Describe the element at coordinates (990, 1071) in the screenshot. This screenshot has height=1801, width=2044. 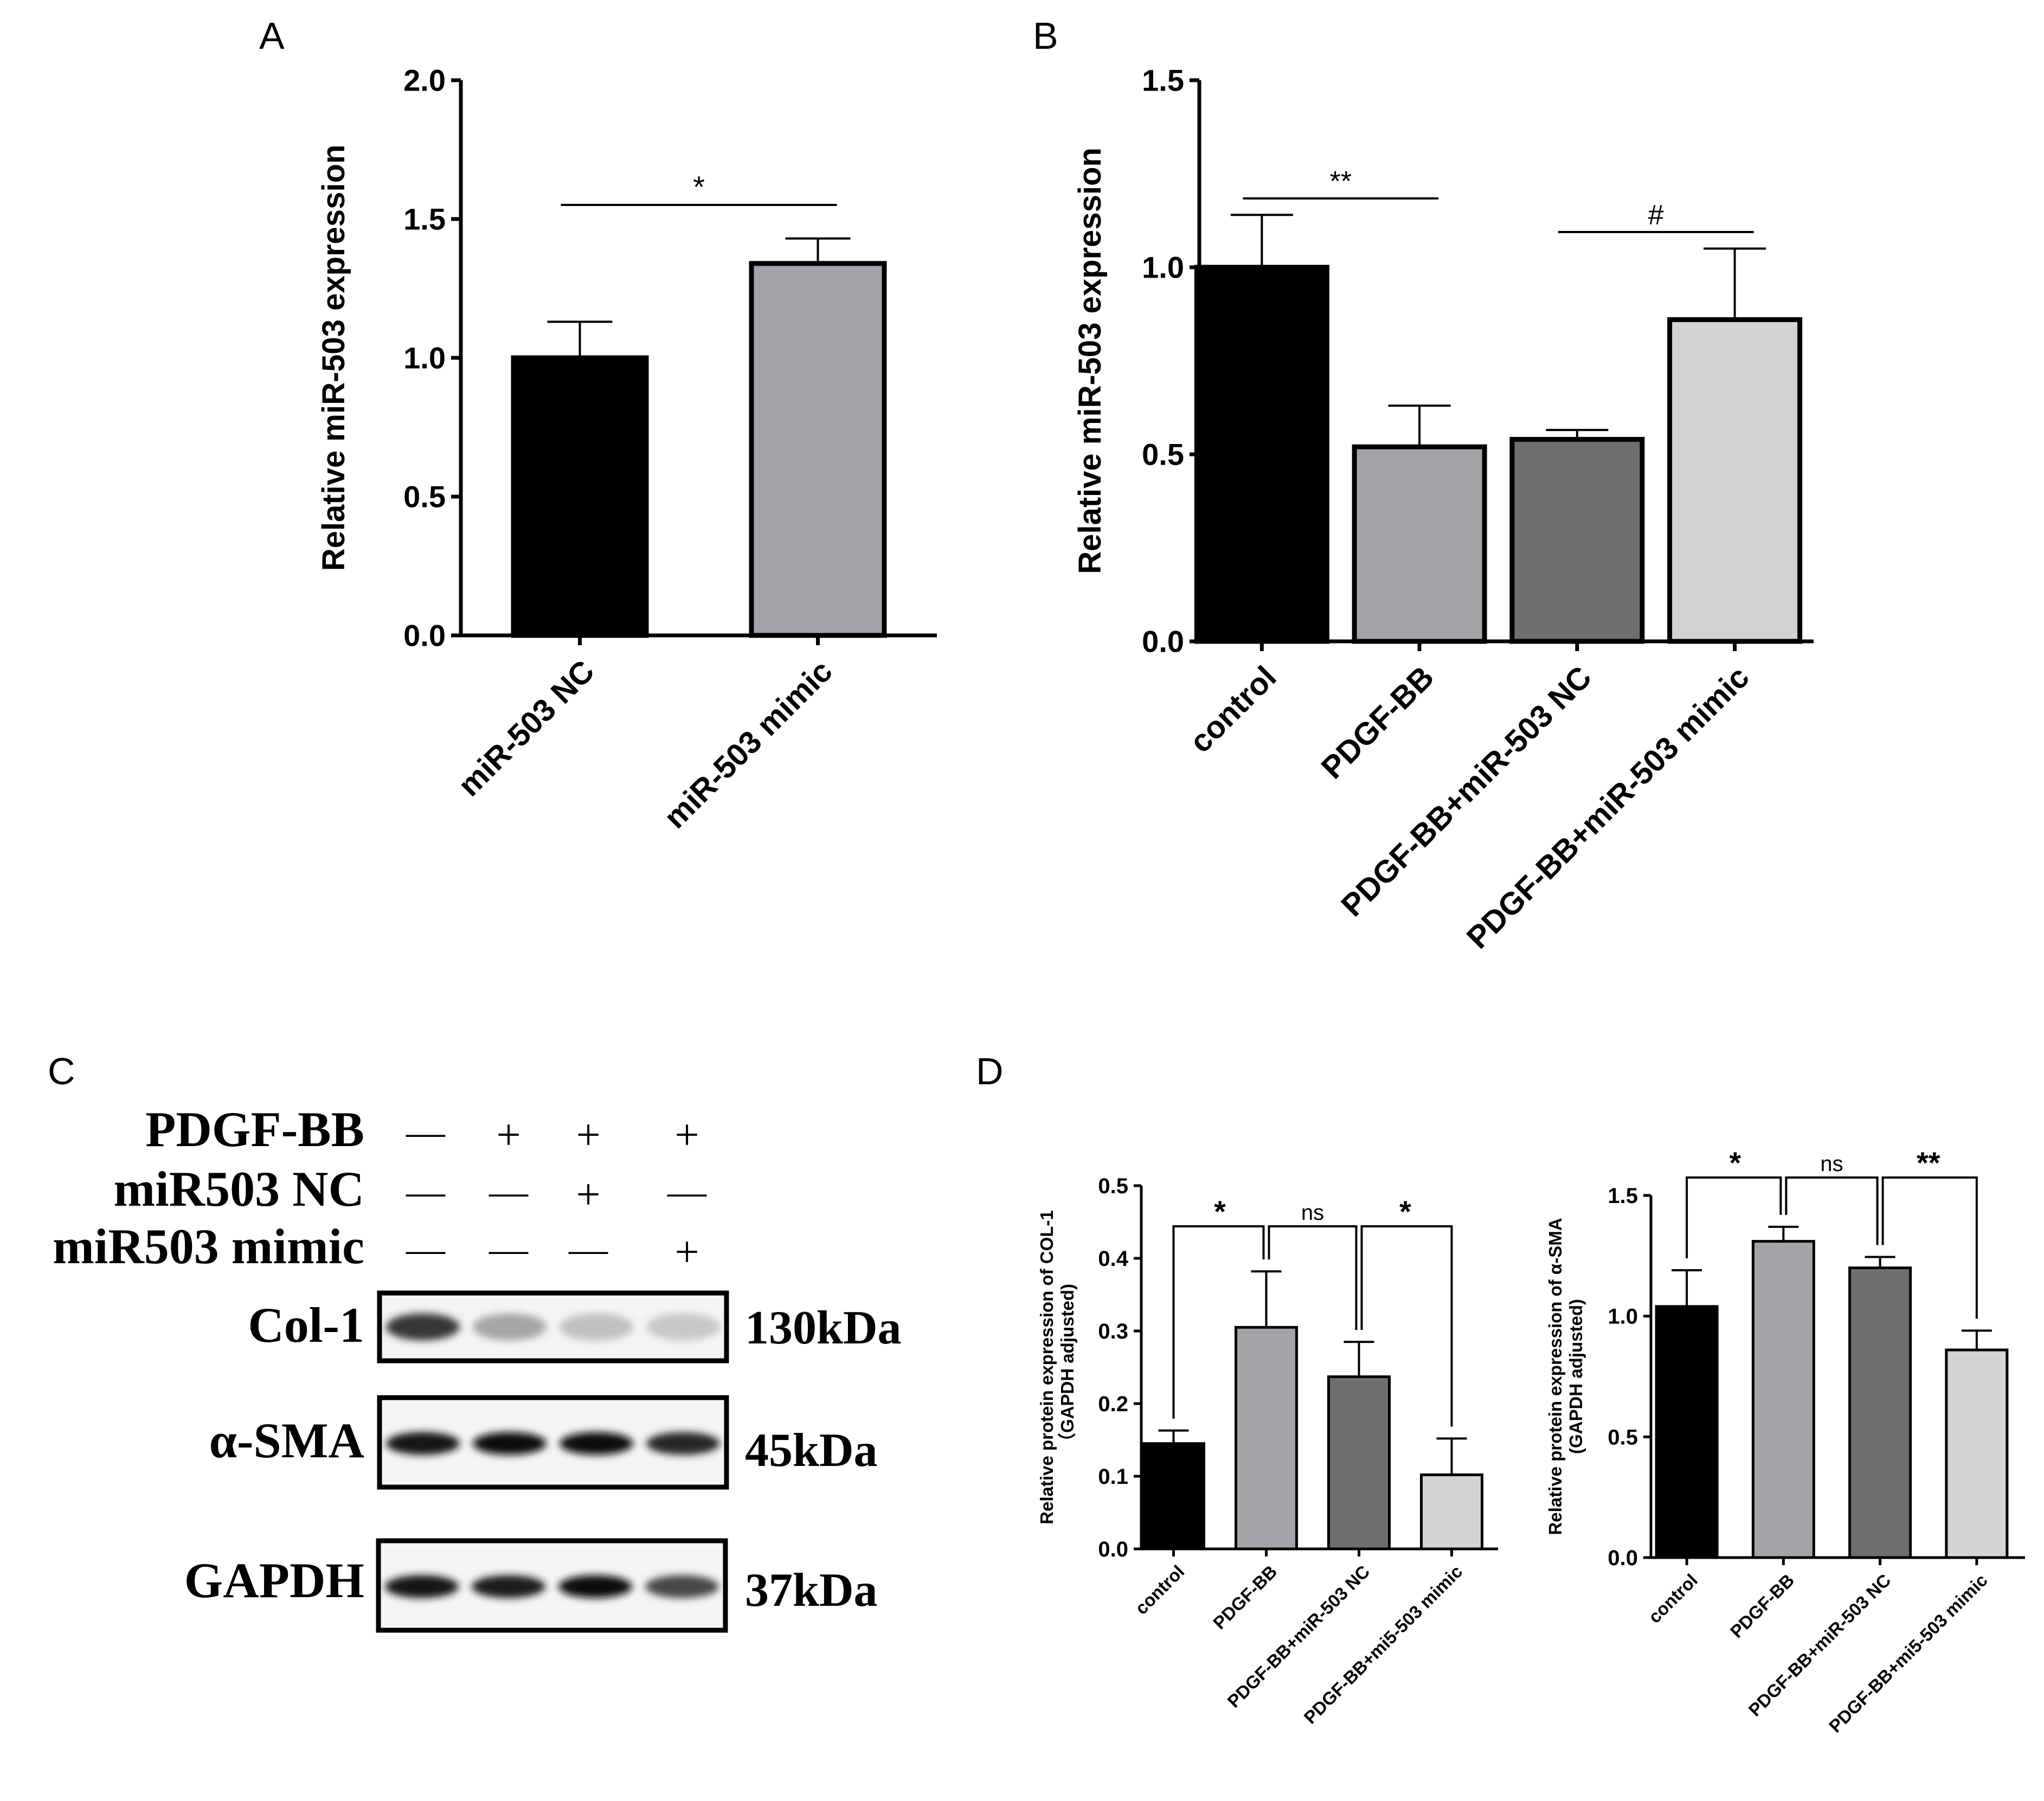
I see `panel-letter-d: D` at that location.